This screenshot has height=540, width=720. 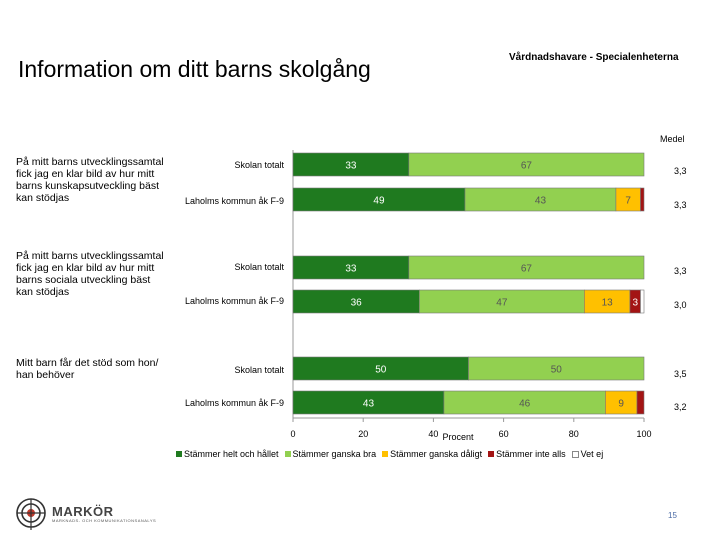 I want to click on x-tick-label: 100, so click(x=643, y=434).